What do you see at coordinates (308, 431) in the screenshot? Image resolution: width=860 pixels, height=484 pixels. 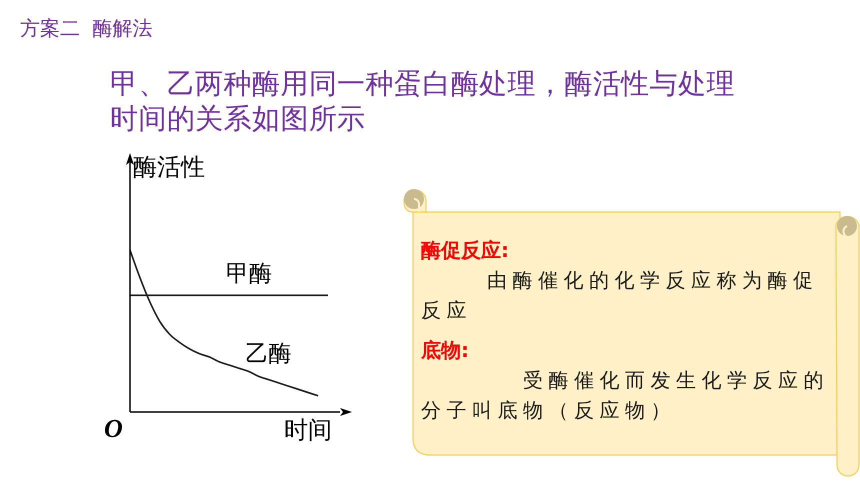 I see `x-axis-title: 时间` at bounding box center [308, 431].